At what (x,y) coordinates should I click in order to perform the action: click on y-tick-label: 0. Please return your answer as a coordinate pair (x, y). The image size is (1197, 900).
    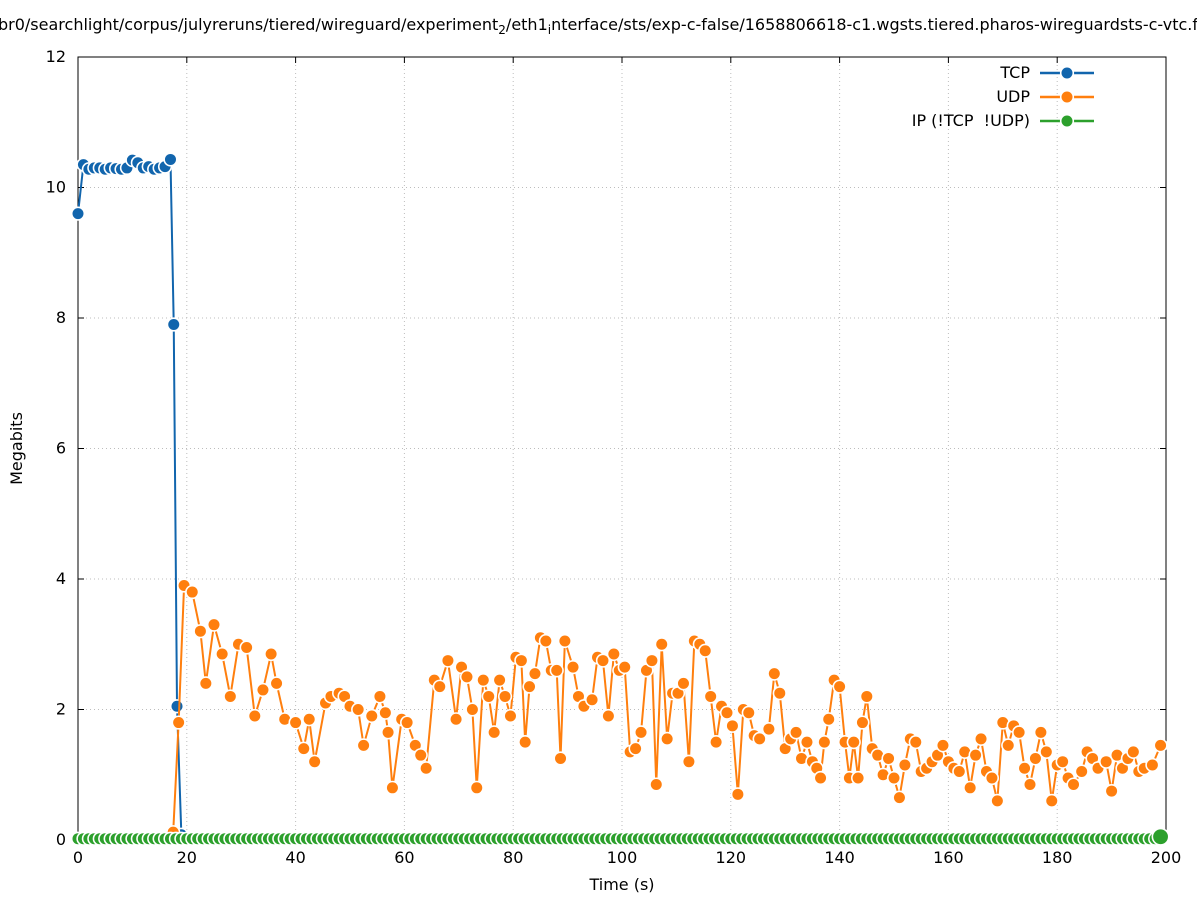
    Looking at the image, I should click on (61, 839).